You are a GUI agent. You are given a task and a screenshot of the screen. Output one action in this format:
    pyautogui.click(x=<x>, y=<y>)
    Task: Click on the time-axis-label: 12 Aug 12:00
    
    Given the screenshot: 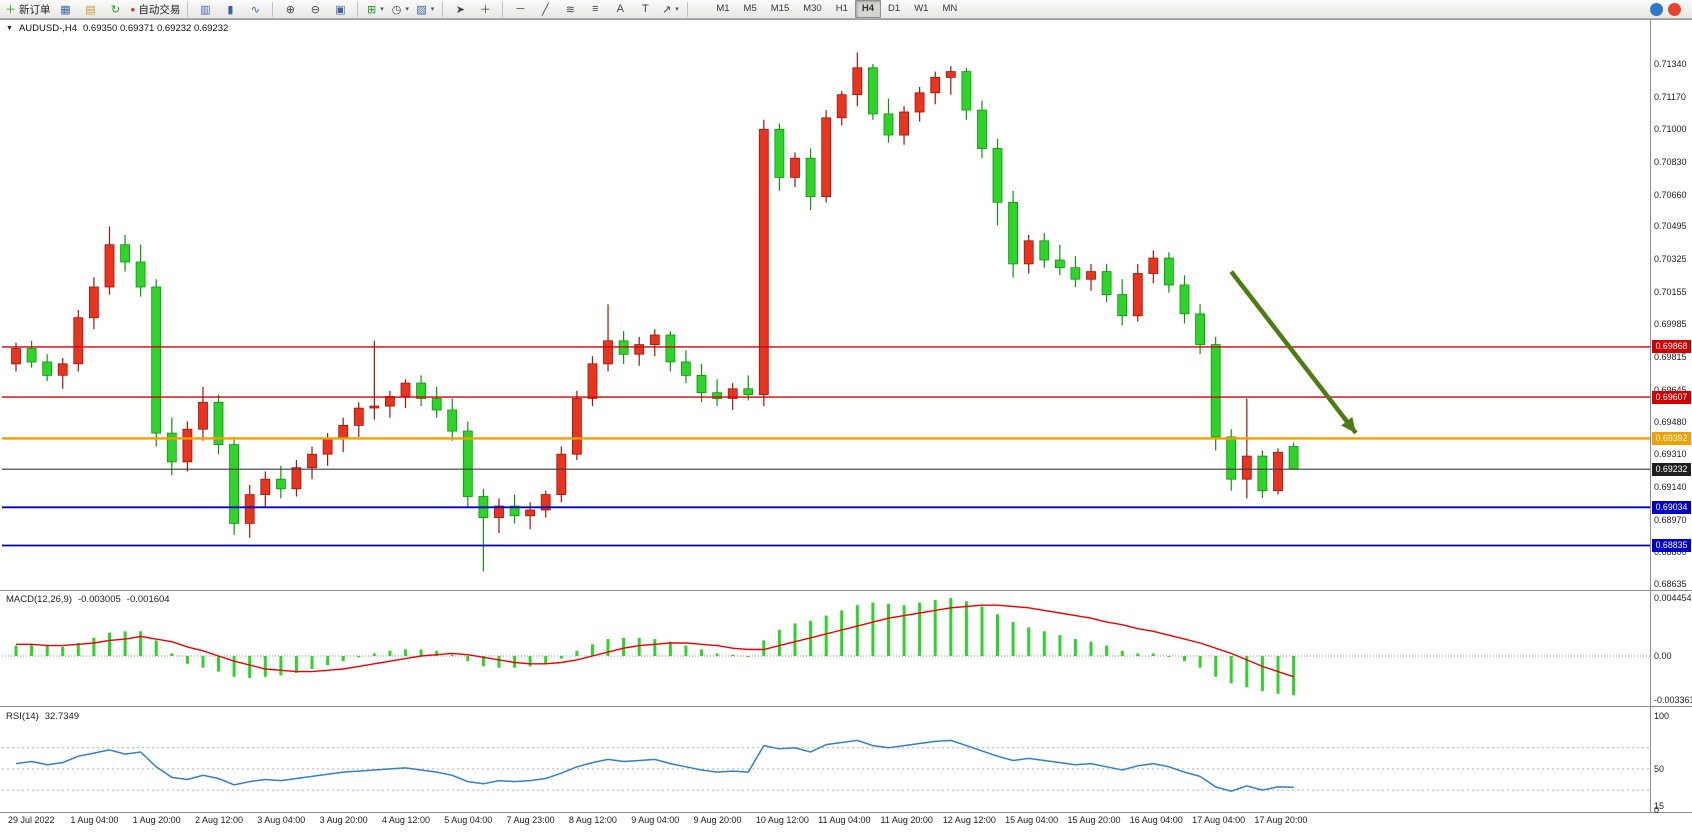 What is the action you would take?
    pyautogui.click(x=969, y=820)
    